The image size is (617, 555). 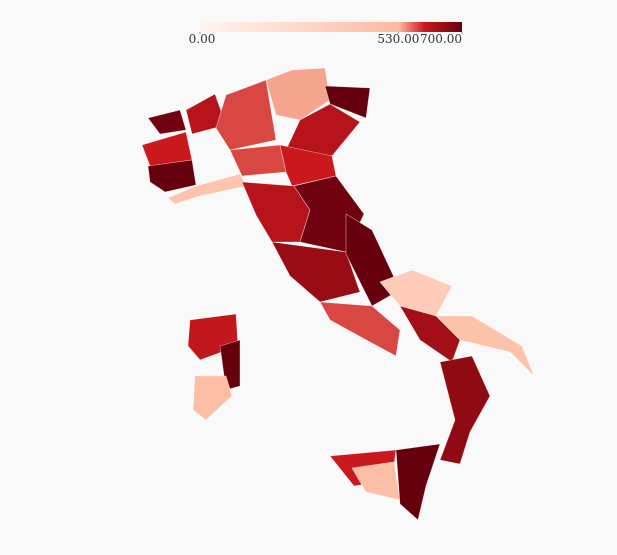 What do you see at coordinates (331, 27) in the screenshot?
I see `colorbar` at bounding box center [331, 27].